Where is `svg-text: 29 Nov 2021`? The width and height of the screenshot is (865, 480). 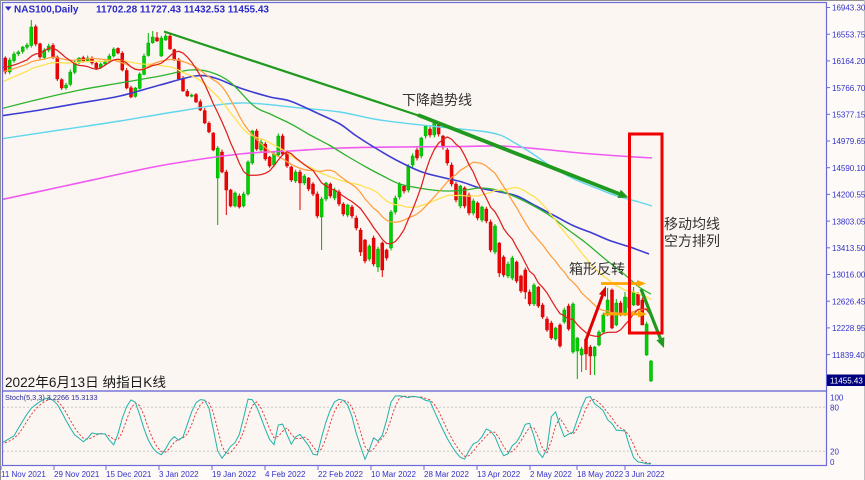
svg-text: 29 Nov 2021 is located at coordinates (77, 474).